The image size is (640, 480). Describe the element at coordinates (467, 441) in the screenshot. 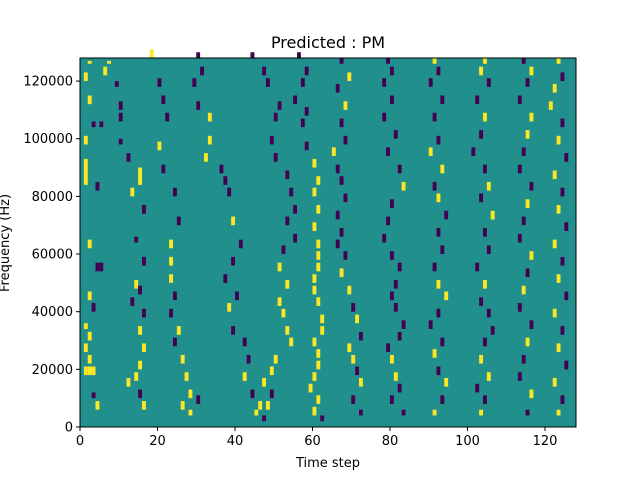

I see `x-tick-label: 100` at that location.